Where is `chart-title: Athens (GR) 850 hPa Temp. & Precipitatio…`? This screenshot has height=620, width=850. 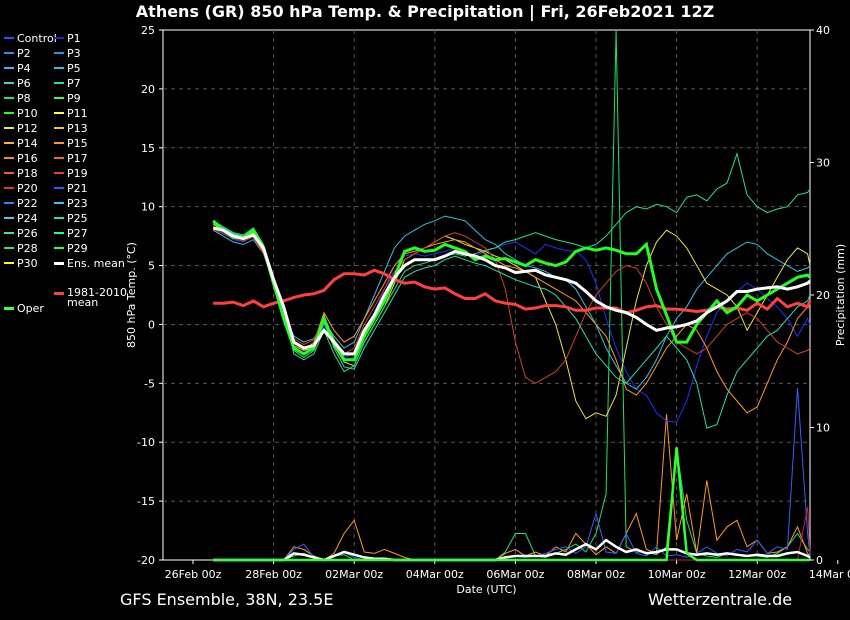
chart-title: Athens (GR) 850 hPa Temp. & Precipitatio… is located at coordinates (425, 11).